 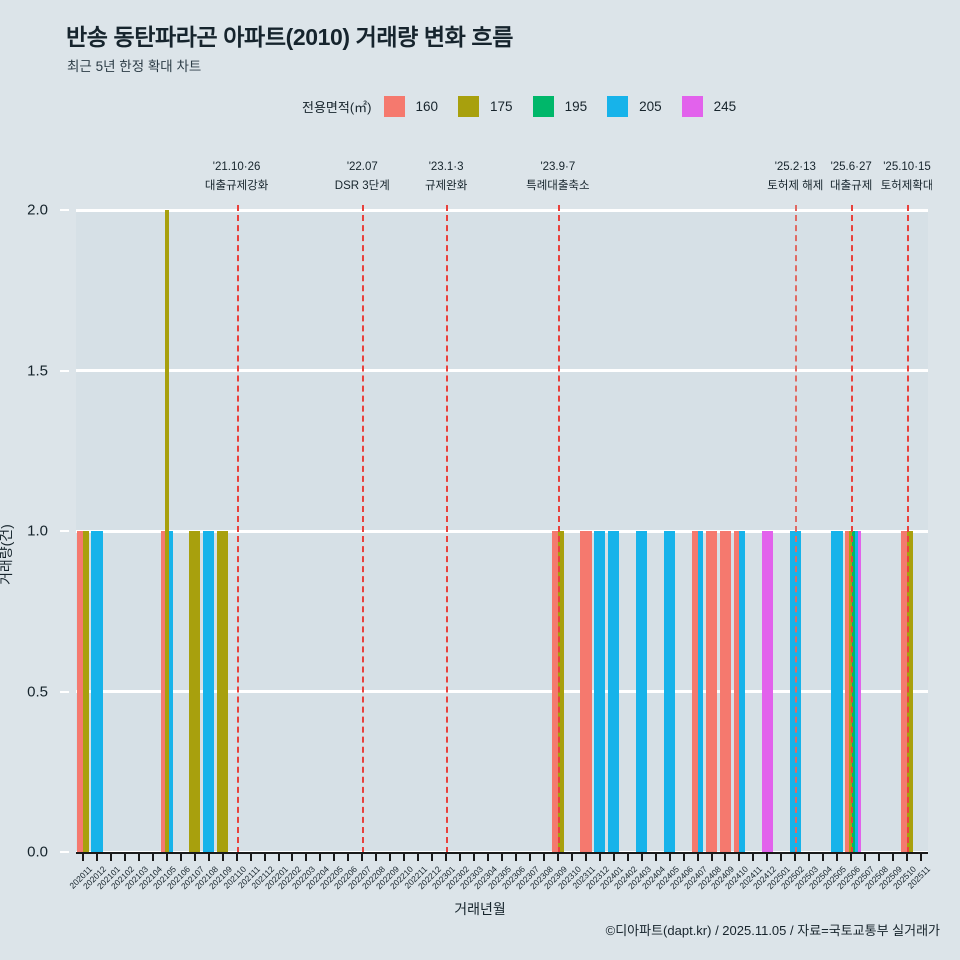 I want to click on y-tick-mark-2.0, so click(x=64, y=210).